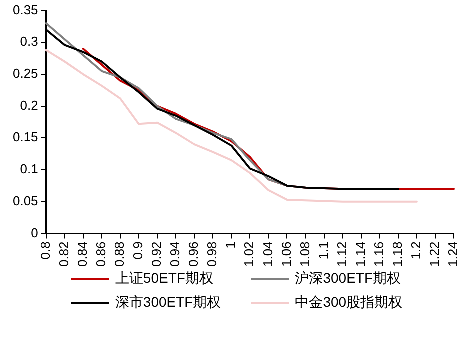 This screenshot has width=474, height=338. I want to click on x-tick-label: 1.1, so click(323, 251).